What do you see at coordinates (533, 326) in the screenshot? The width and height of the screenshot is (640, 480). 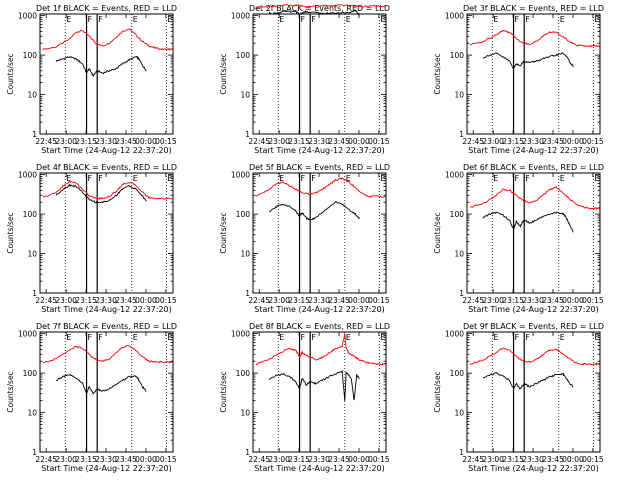 I see `panel-title: Det 9f BLACK = Events, RED = LLD` at bounding box center [533, 326].